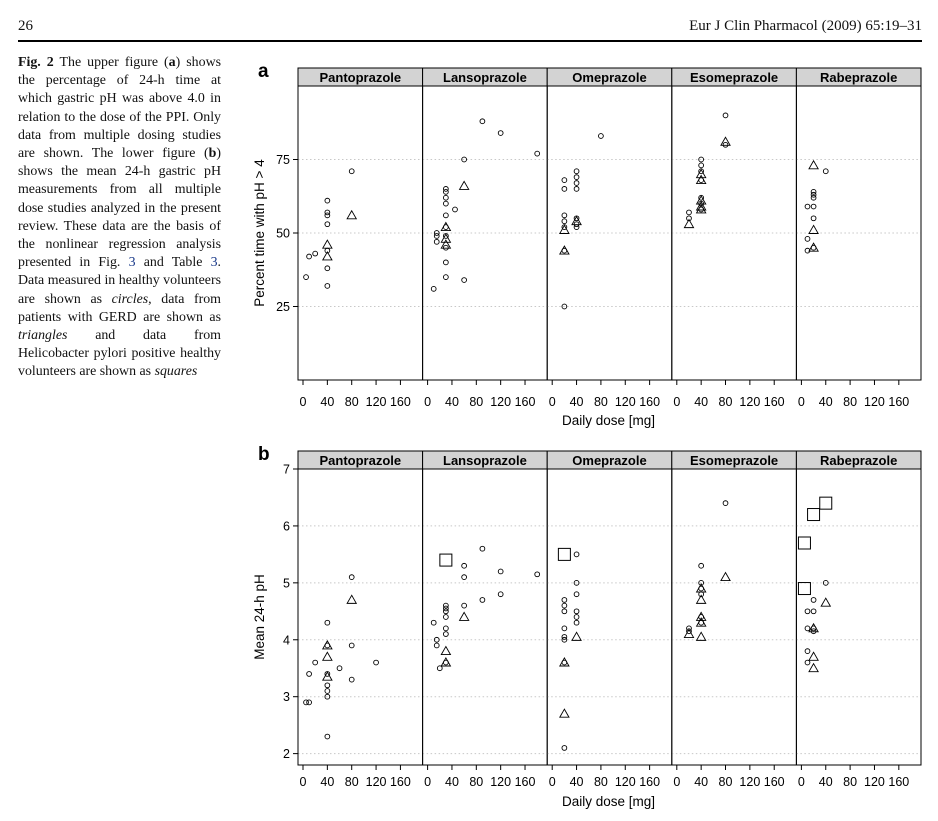 The width and height of the screenshot is (938, 821). Describe the element at coordinates (485, 77) in the screenshot. I see `facet-strip-label: Lansoprazole` at that location.